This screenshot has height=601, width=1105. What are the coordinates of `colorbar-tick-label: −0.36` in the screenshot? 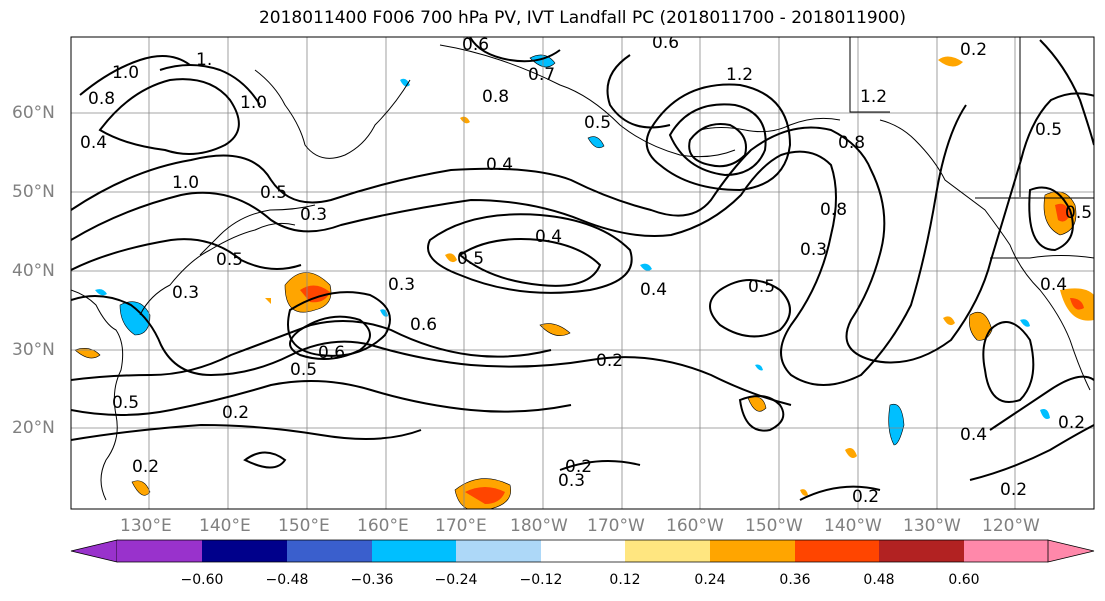 It's located at (372, 580).